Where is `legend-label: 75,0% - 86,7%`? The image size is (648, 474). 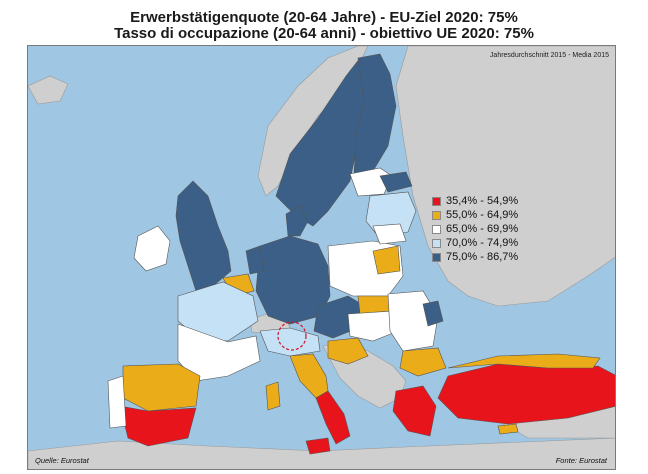
legend-label: 75,0% - 86,7% is located at coordinates (482, 257).